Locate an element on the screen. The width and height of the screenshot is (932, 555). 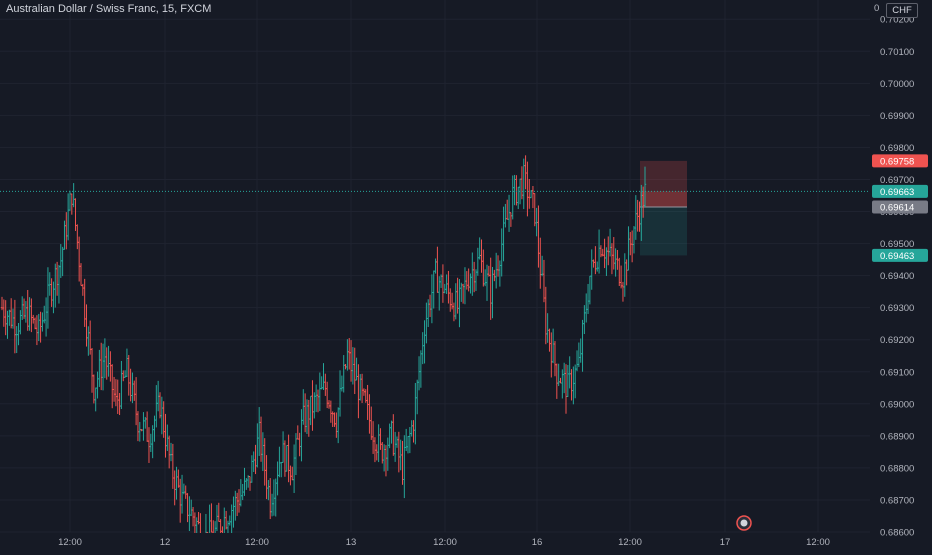
price-tick-label: 0.68800 is located at coordinates (897, 468).